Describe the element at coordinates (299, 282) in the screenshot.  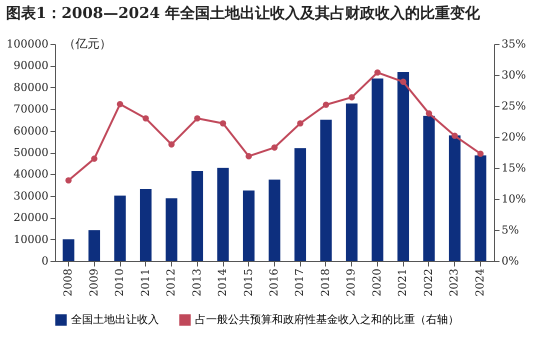
I see `x-tick-label: 2017` at that location.